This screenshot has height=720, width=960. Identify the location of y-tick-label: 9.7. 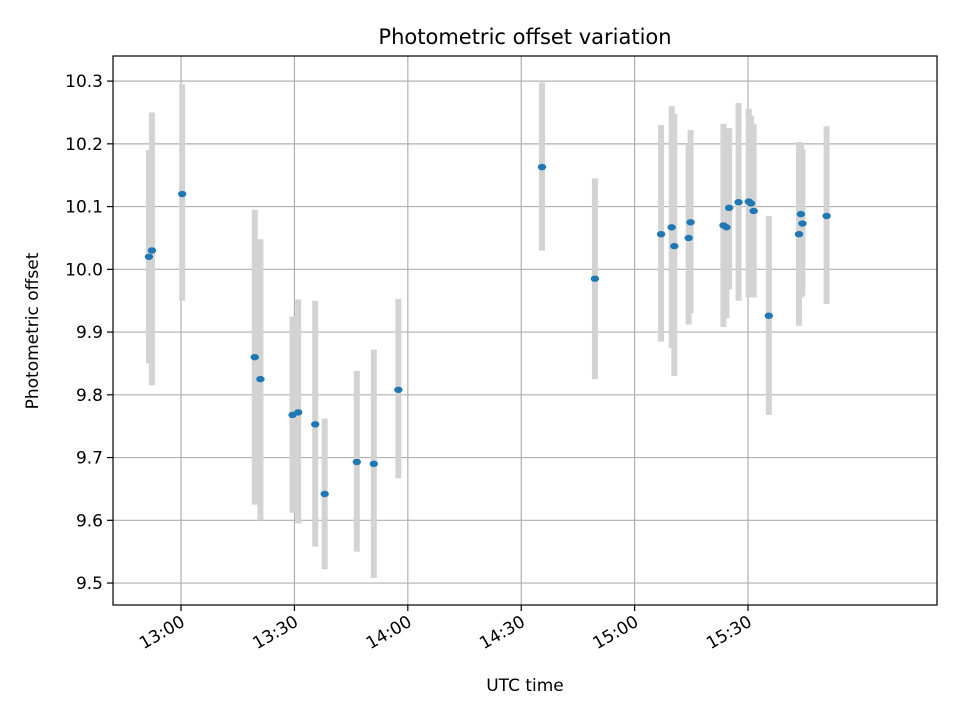
(89, 459).